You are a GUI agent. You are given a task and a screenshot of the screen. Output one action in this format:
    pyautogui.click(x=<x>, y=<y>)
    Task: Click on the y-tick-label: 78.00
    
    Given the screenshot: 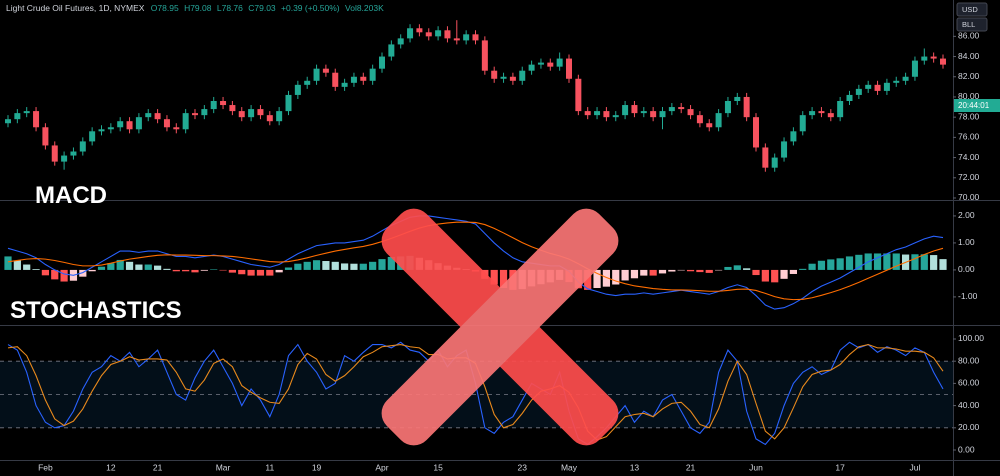 What is the action you would take?
    pyautogui.click(x=969, y=116)
    